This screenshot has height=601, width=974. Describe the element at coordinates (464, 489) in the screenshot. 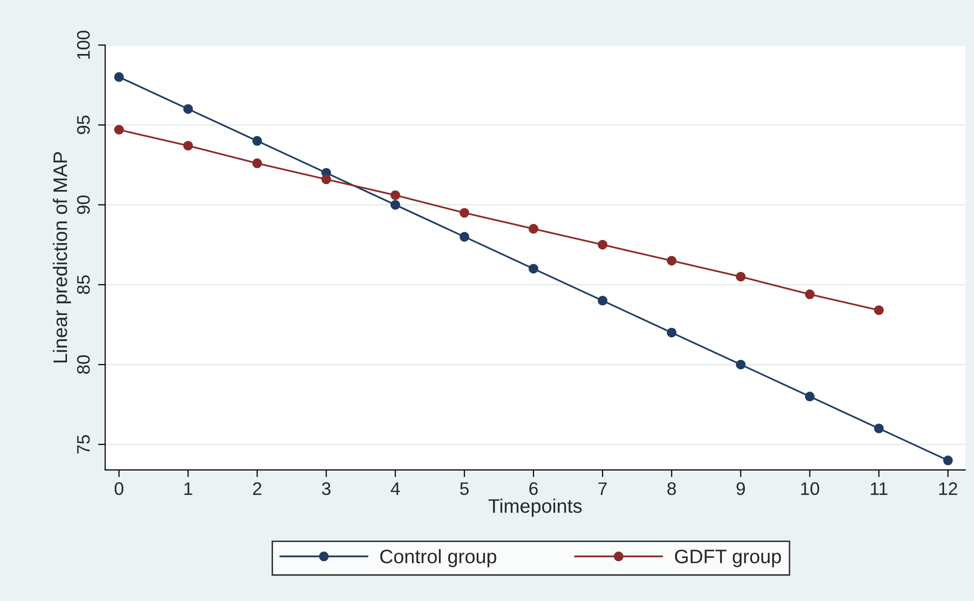

I see `x-tick-label: 5` at that location.